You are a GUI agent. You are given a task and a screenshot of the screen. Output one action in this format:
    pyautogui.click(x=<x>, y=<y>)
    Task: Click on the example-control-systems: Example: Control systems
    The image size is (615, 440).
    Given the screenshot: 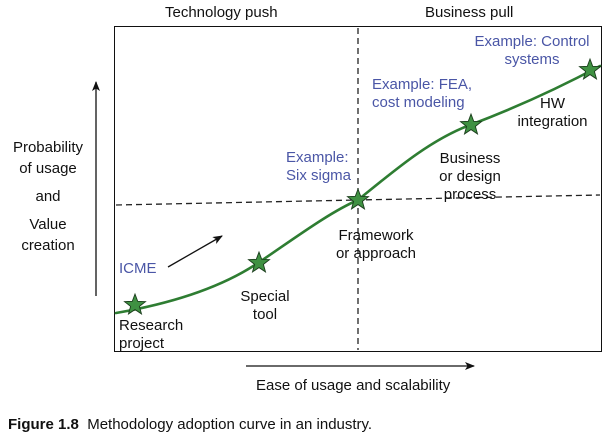 What is the action you would take?
    pyautogui.click(x=532, y=51)
    